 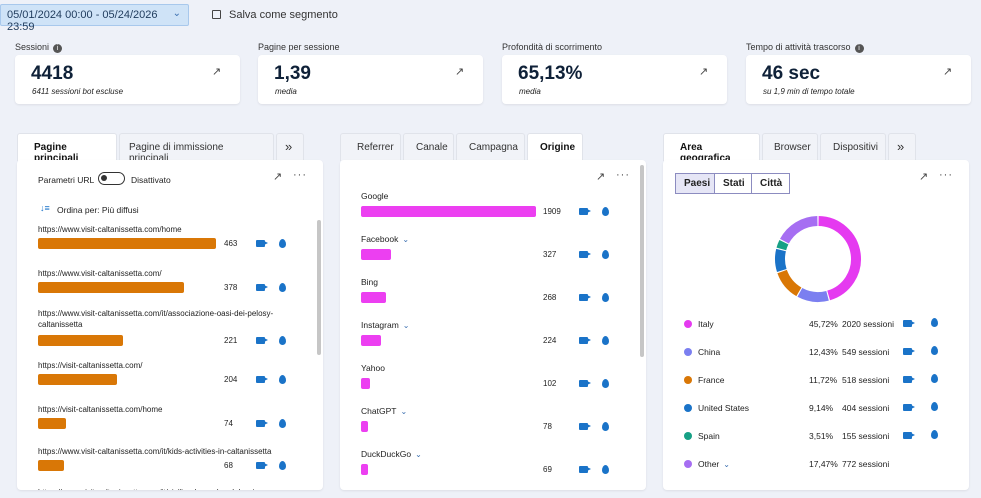 I want to click on country-name: United States, so click(x=724, y=408).